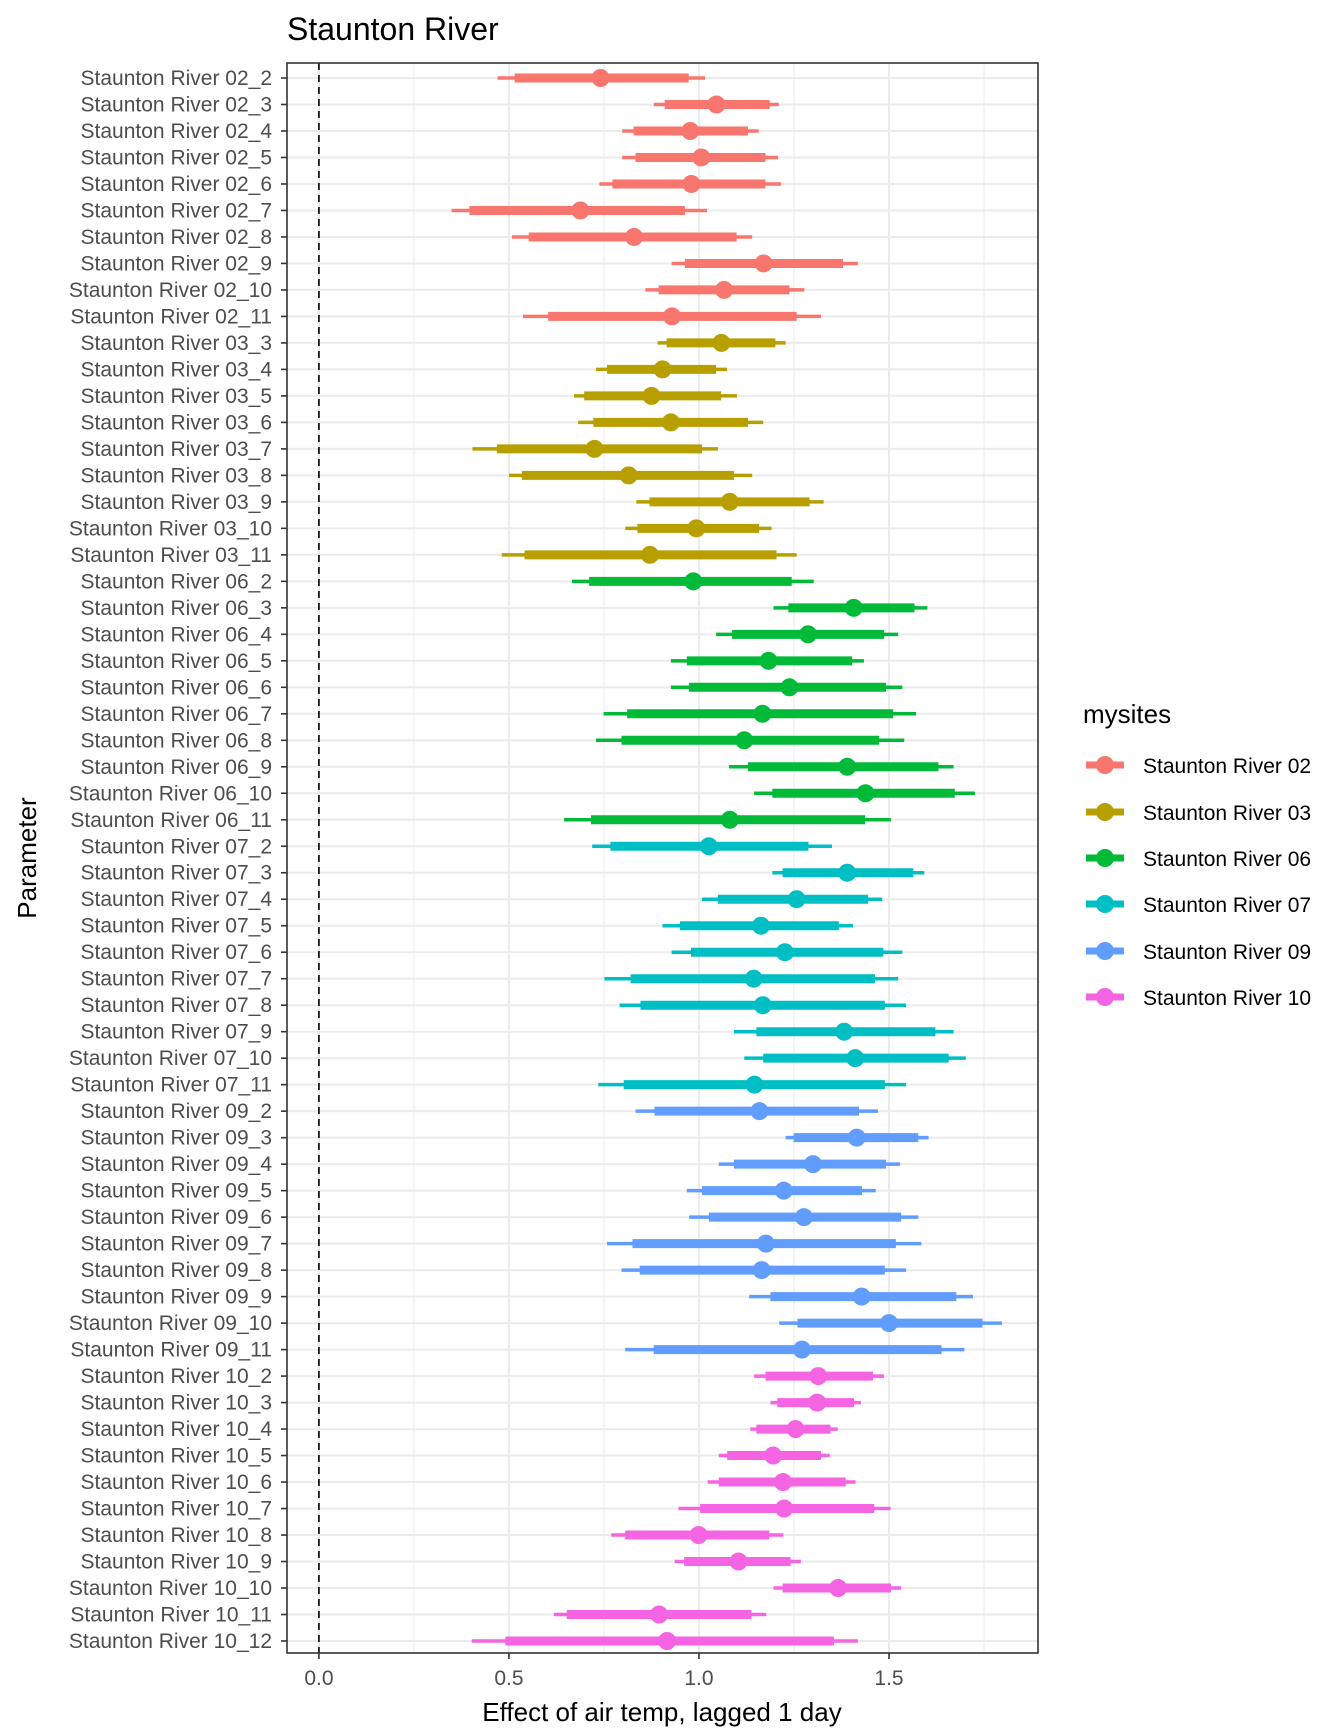  Describe the element at coordinates (171, 820) in the screenshot. I see `y-tick-label: Staunton River 06_11` at that location.